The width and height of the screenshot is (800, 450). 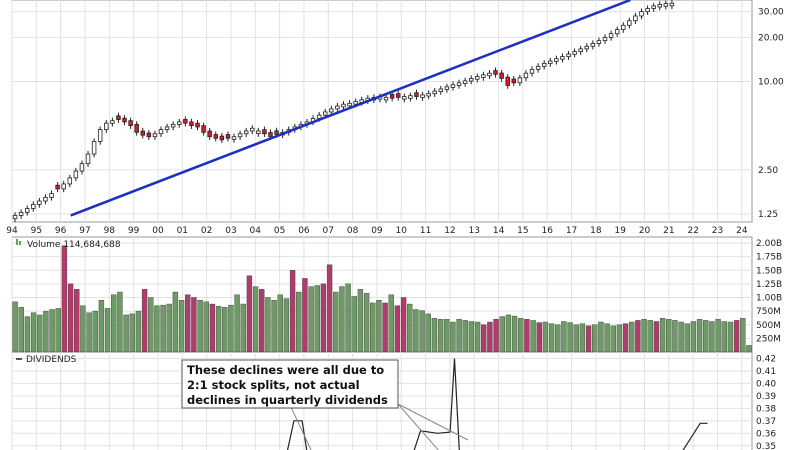 What do you see at coordinates (497, 404) in the screenshot?
I see `dividends-line` at bounding box center [497, 404].